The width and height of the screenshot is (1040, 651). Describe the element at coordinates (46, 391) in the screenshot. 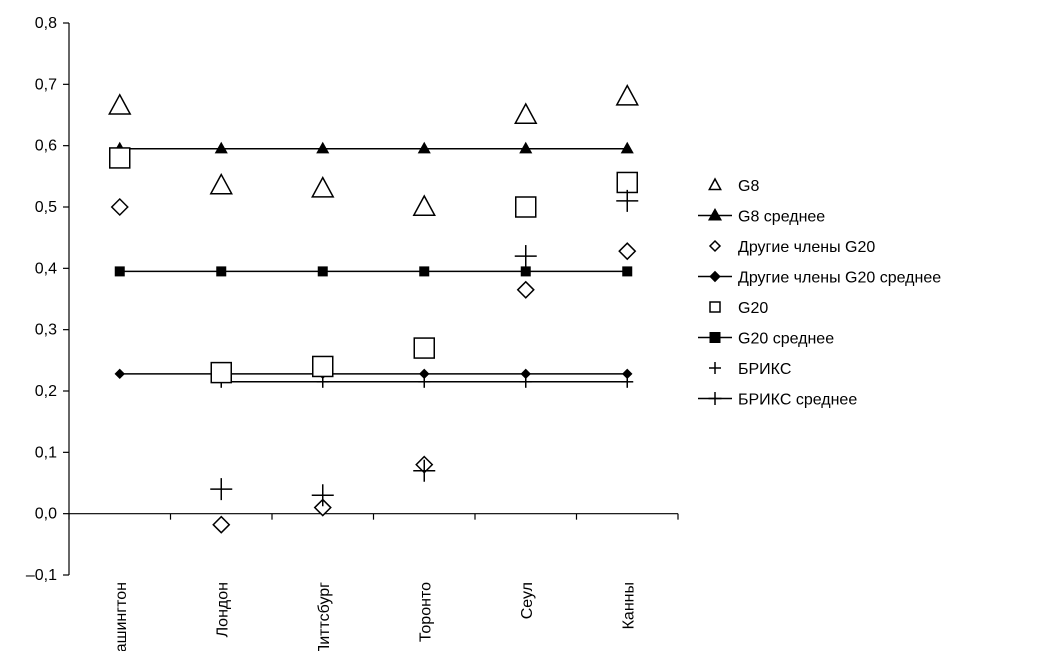

I see `y-tick-label: 0,2` at that location.